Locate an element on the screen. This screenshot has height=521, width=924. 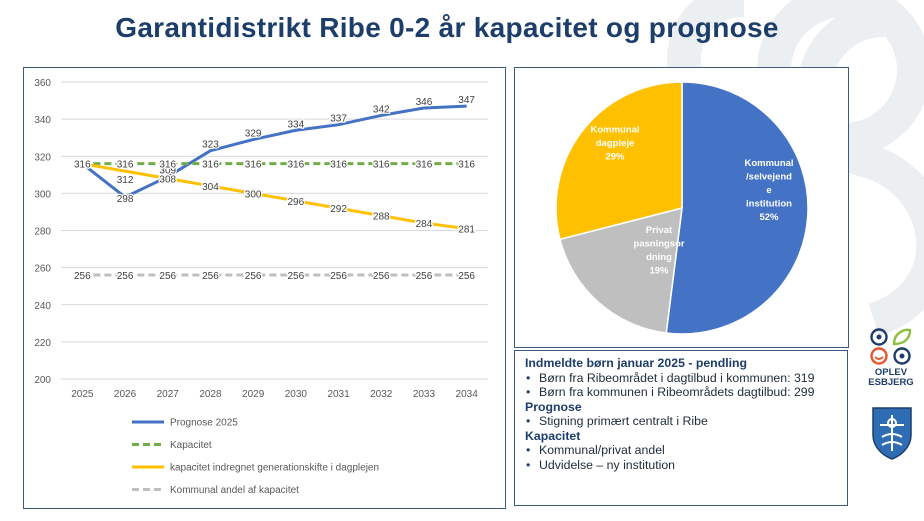
pie-slice-label: 52% is located at coordinates (769, 217).